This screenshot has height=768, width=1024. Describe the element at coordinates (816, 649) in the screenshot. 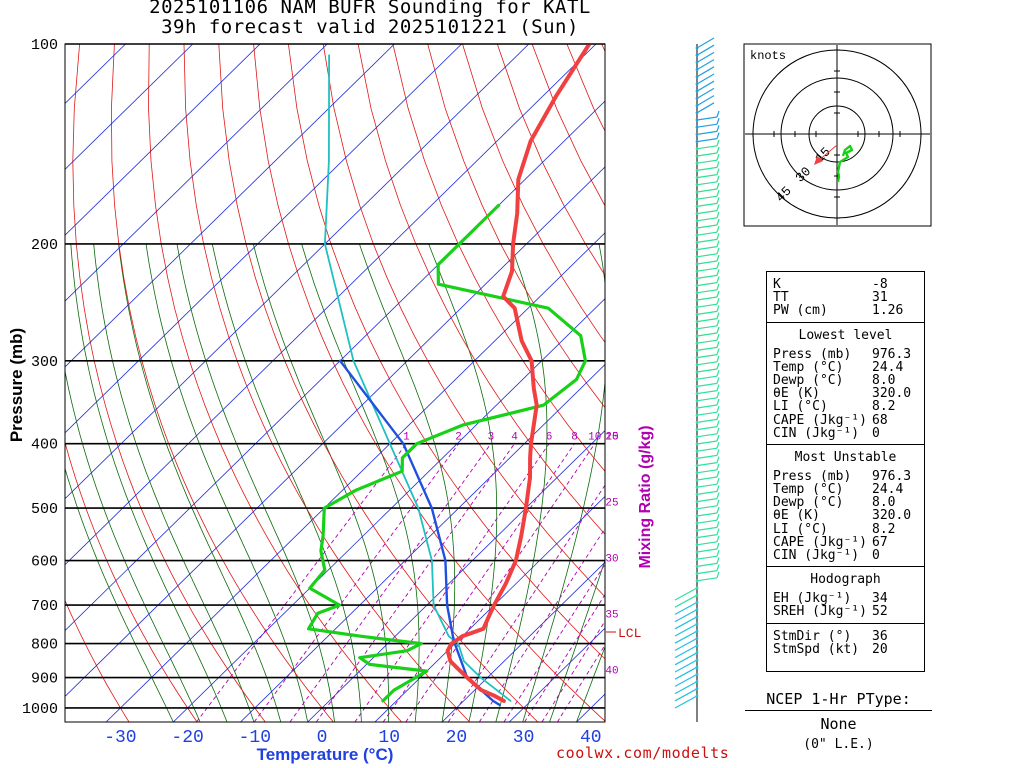

I see `storm-motion-label: StmSpd (kt)` at that location.